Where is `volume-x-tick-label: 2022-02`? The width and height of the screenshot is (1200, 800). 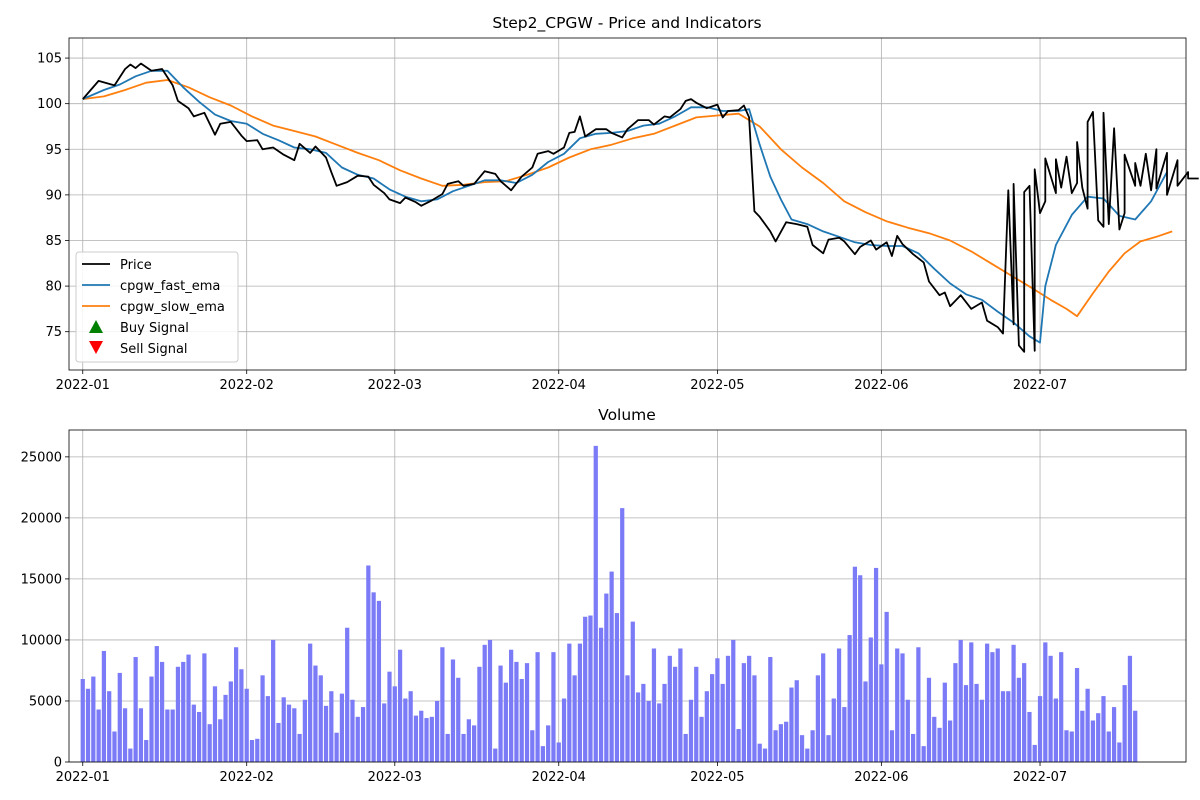 volume-x-tick-label: 2022-02 is located at coordinates (247, 777).